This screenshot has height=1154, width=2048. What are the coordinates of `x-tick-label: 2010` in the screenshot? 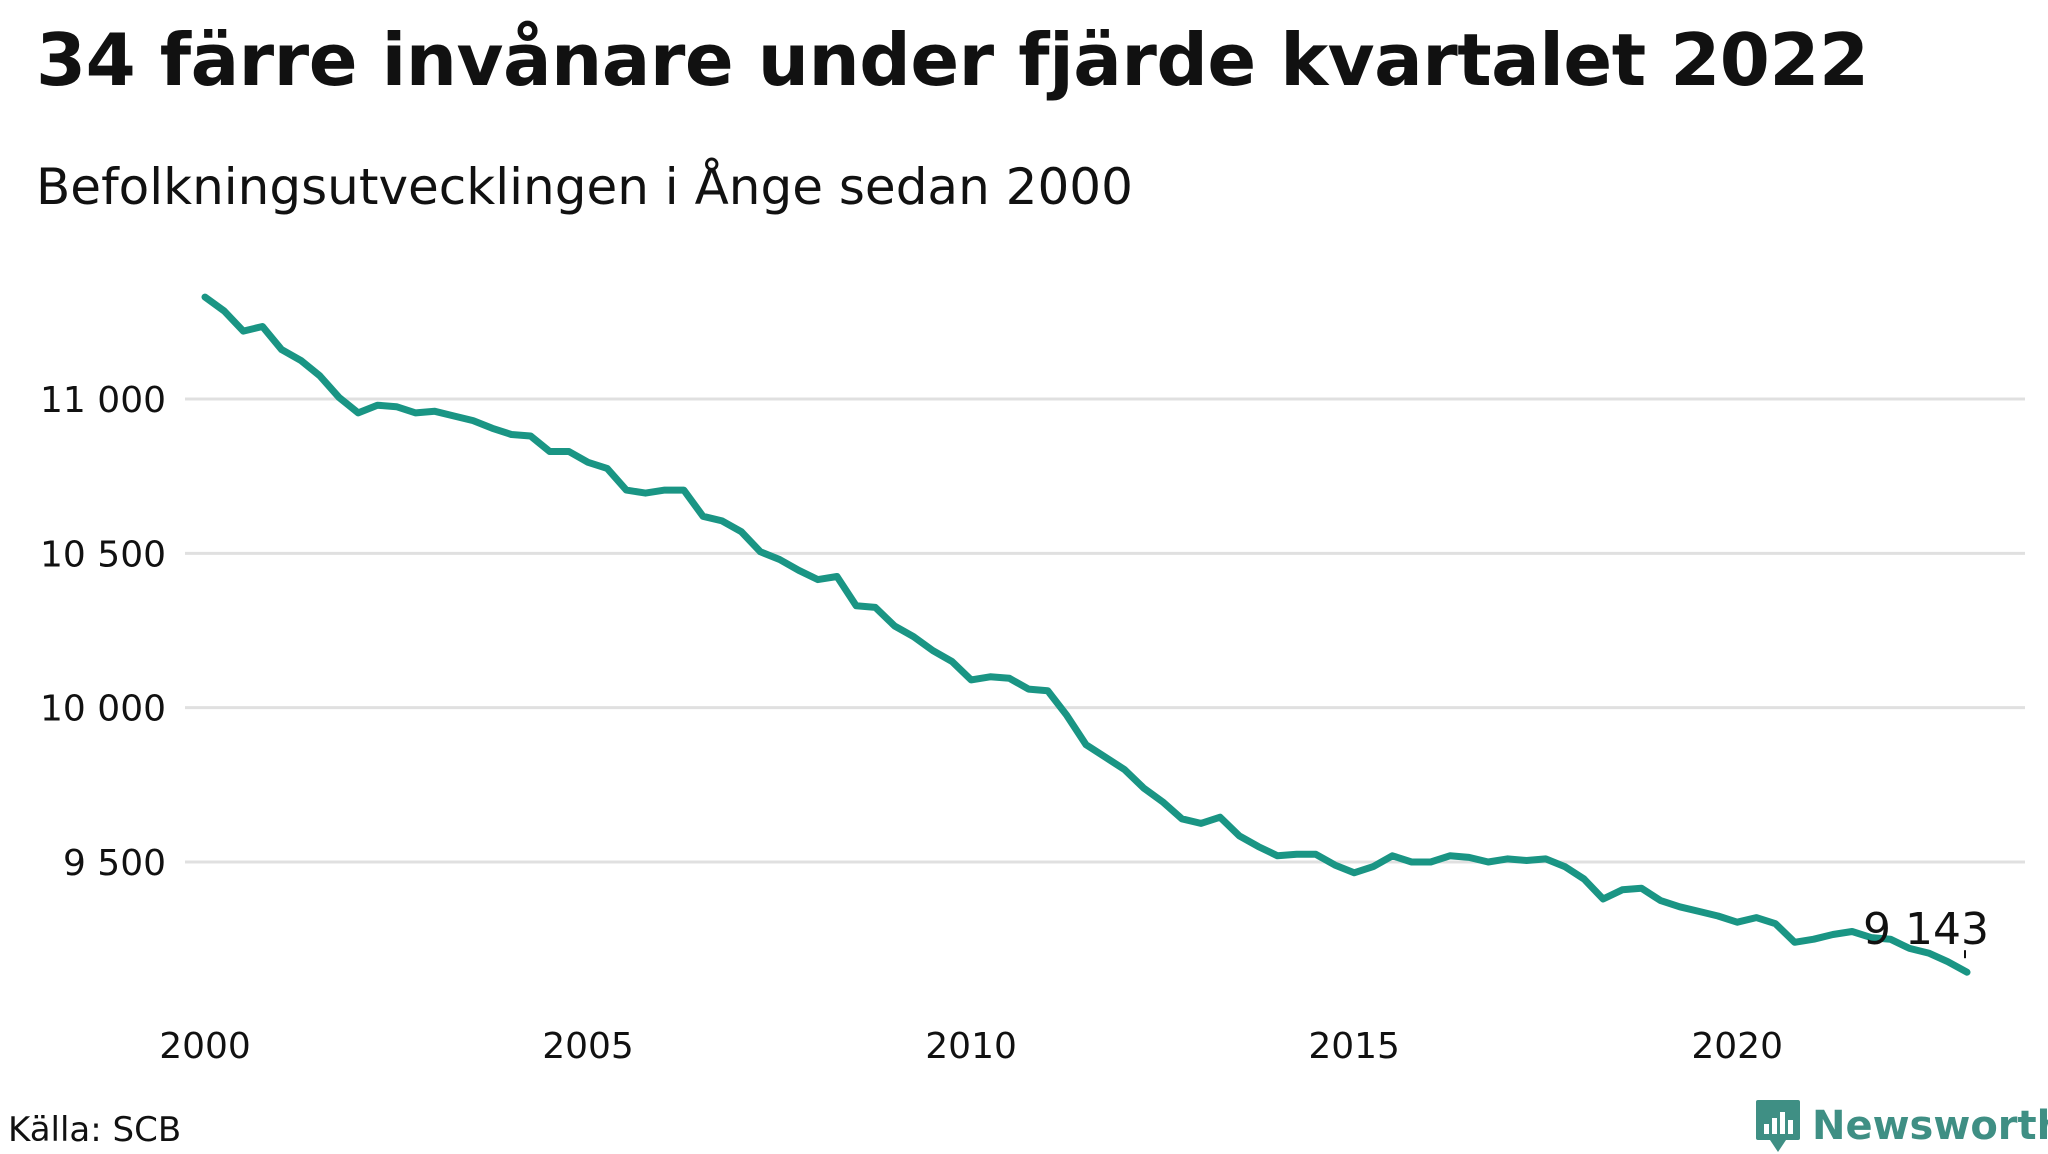 It's located at (971, 1046).